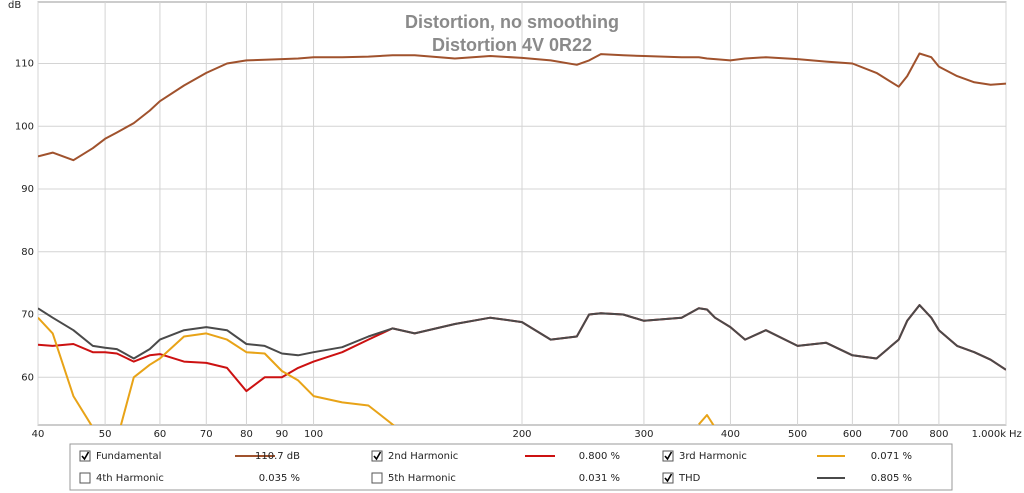 Image resolution: width=1024 pixels, height=493 pixels. I want to click on x-tick-label: 700, so click(898, 434).